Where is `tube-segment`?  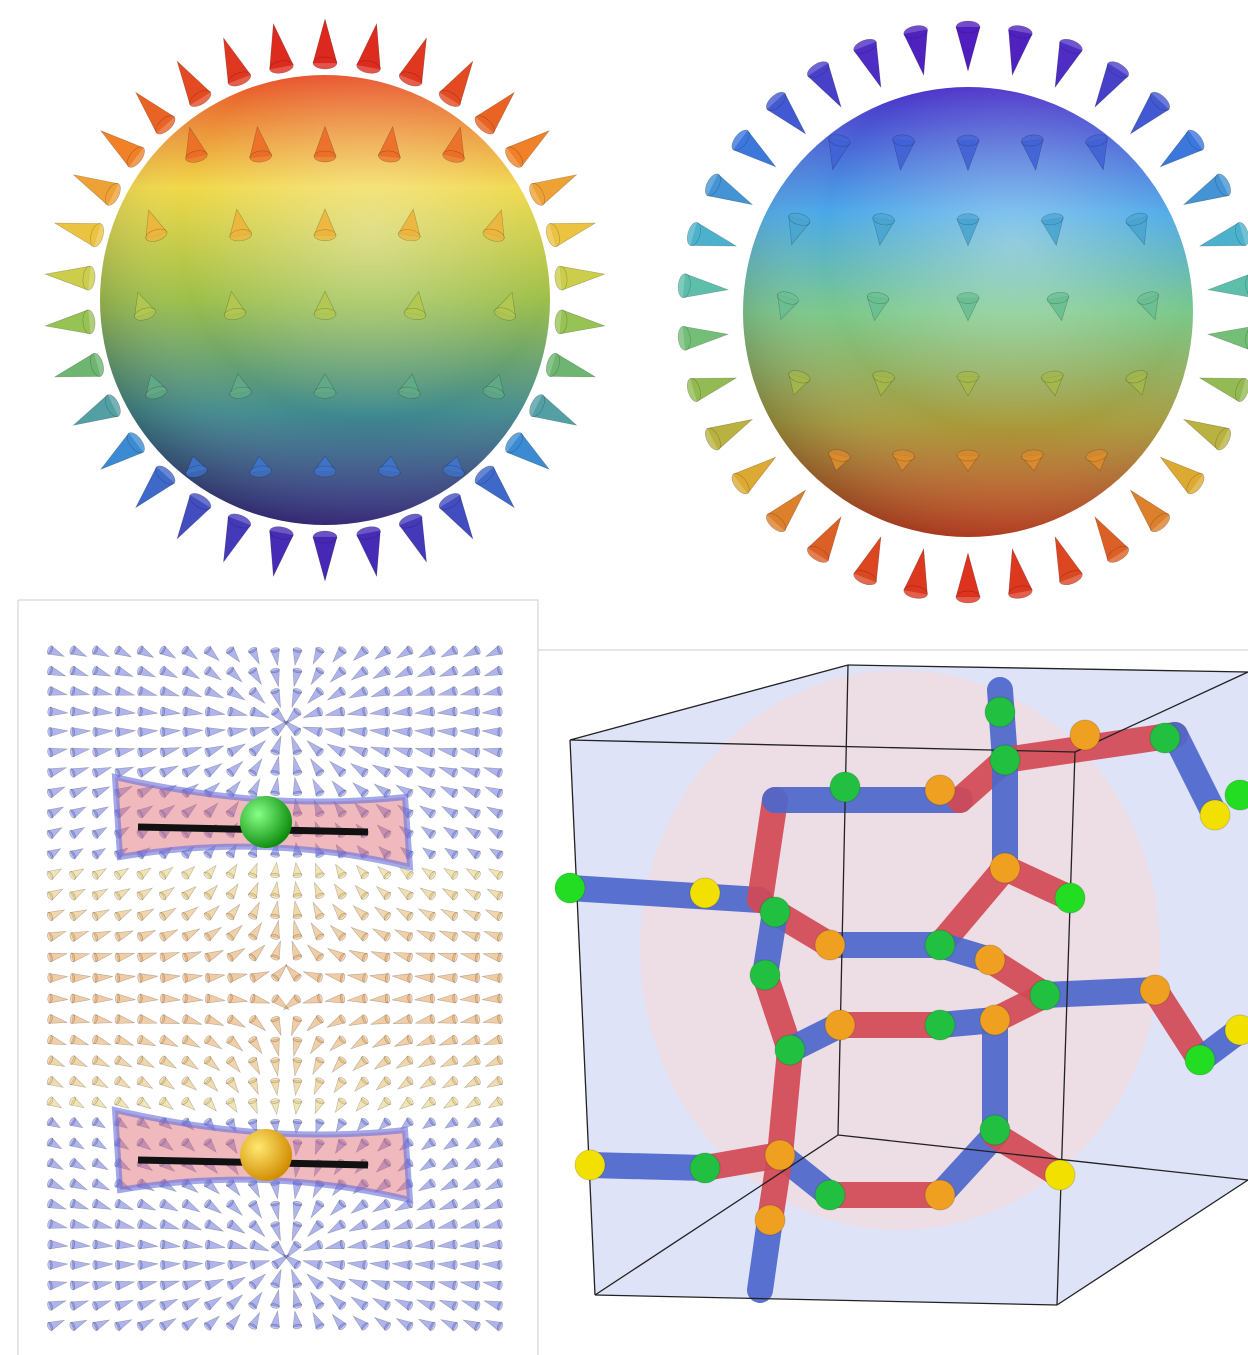 tube-segment is located at coordinates (1100, 992).